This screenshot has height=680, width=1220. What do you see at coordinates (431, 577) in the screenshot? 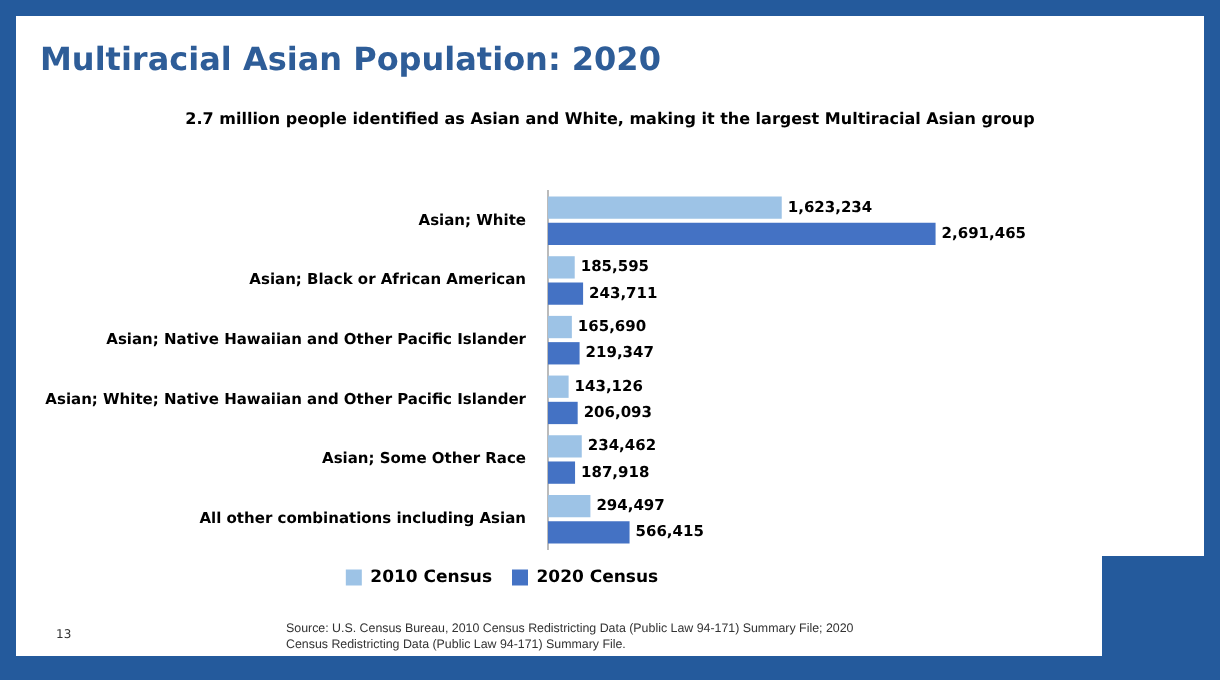
I see `legend-label: 2010 Census` at bounding box center [431, 577].